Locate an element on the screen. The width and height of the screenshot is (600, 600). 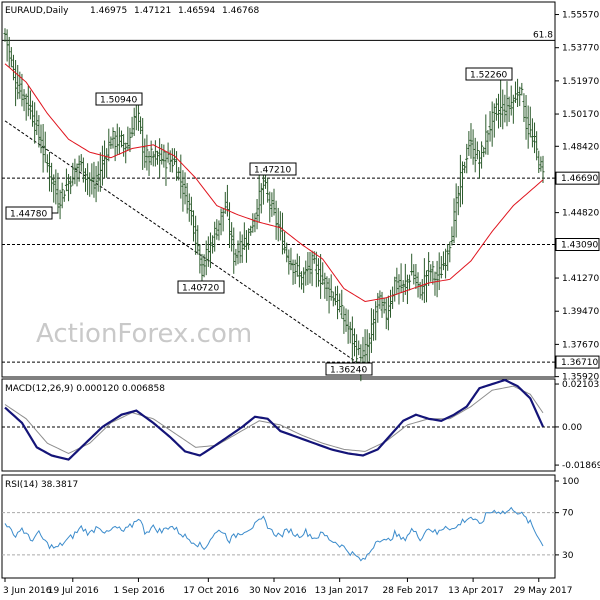
price-annotation: 1.47210 is located at coordinates (273, 169).